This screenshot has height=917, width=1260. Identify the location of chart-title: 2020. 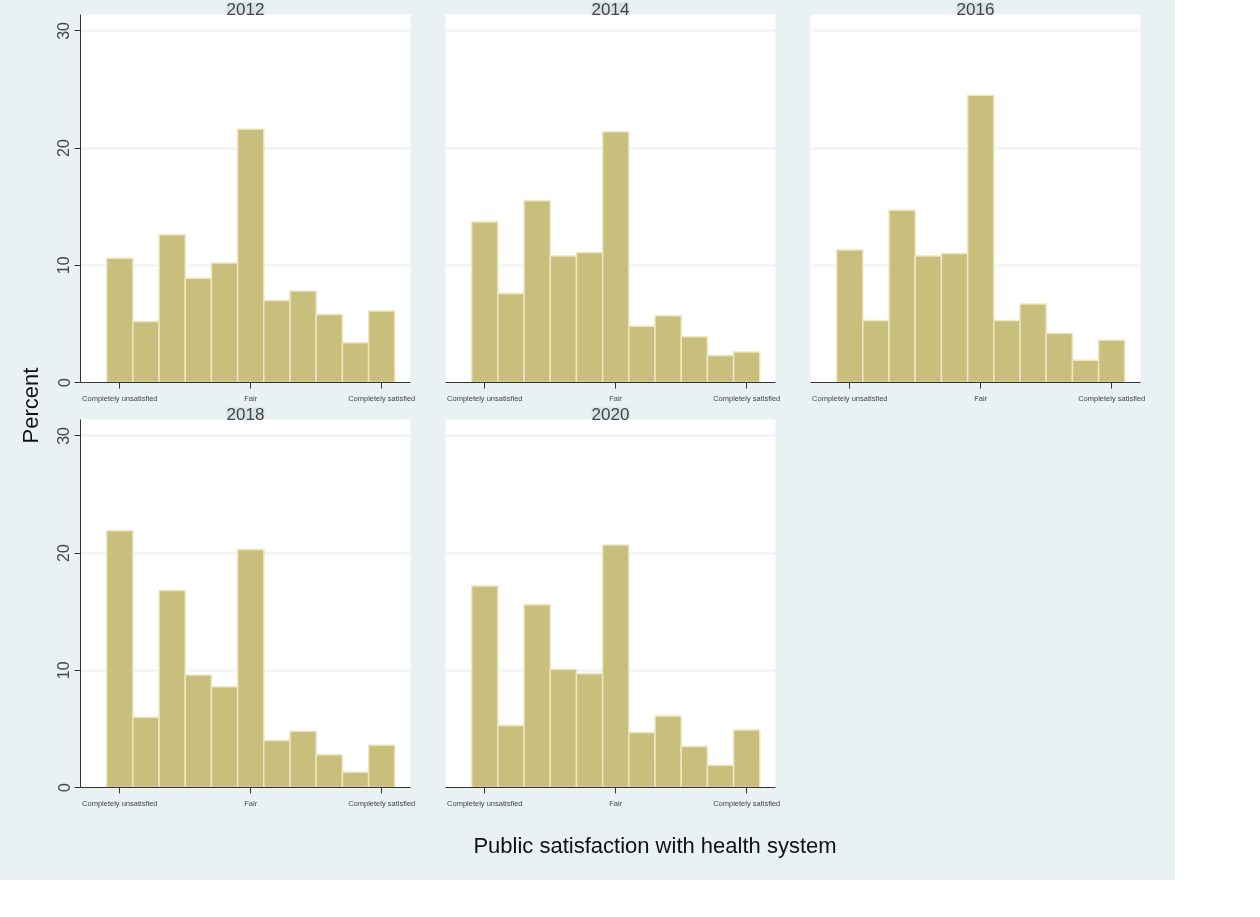
(610, 414).